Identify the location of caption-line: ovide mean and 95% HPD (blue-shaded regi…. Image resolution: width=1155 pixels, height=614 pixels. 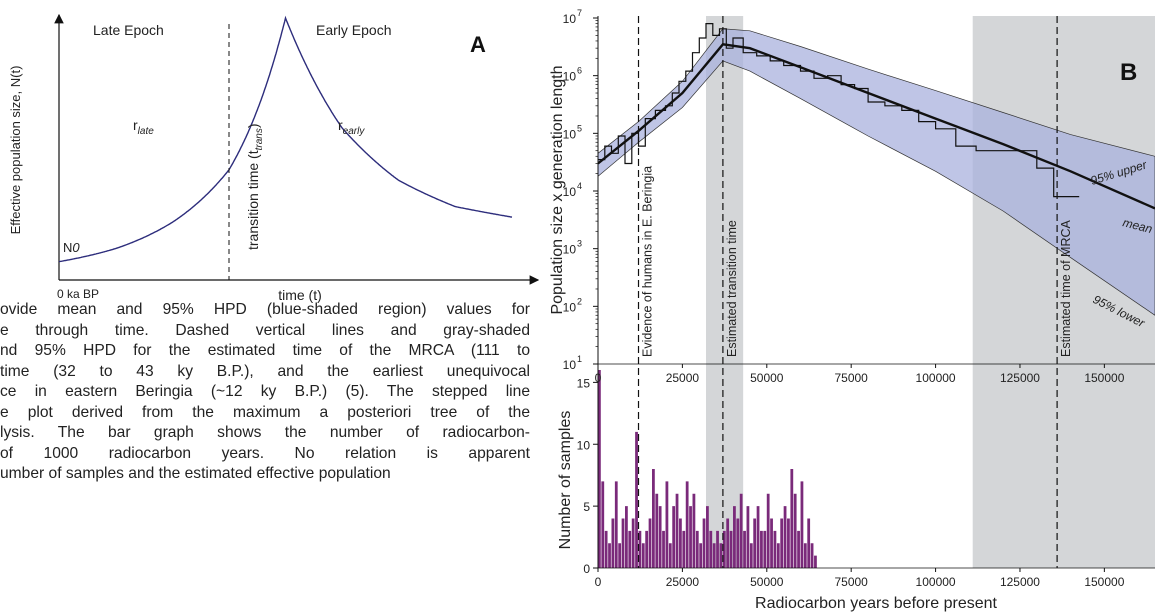
(265, 309).